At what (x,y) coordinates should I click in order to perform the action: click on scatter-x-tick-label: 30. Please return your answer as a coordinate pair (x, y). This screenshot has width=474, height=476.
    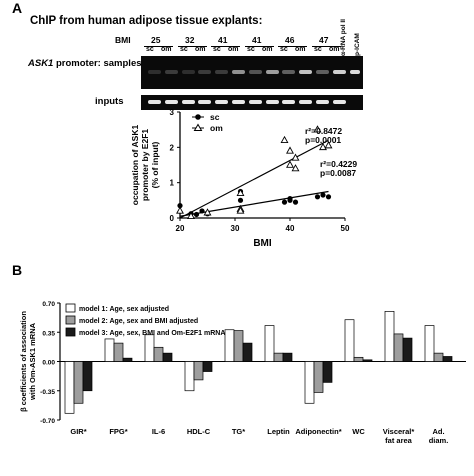
    Looking at the image, I should click on (235, 228).